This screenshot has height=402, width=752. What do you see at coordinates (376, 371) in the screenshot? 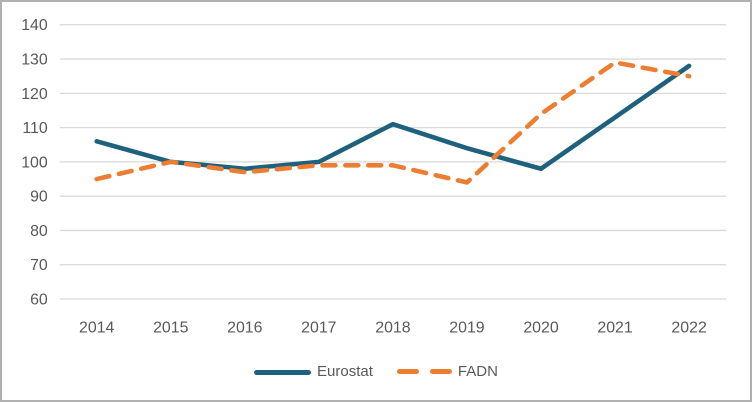
I see `chart-legend: Eurostat FADN` at bounding box center [376, 371].